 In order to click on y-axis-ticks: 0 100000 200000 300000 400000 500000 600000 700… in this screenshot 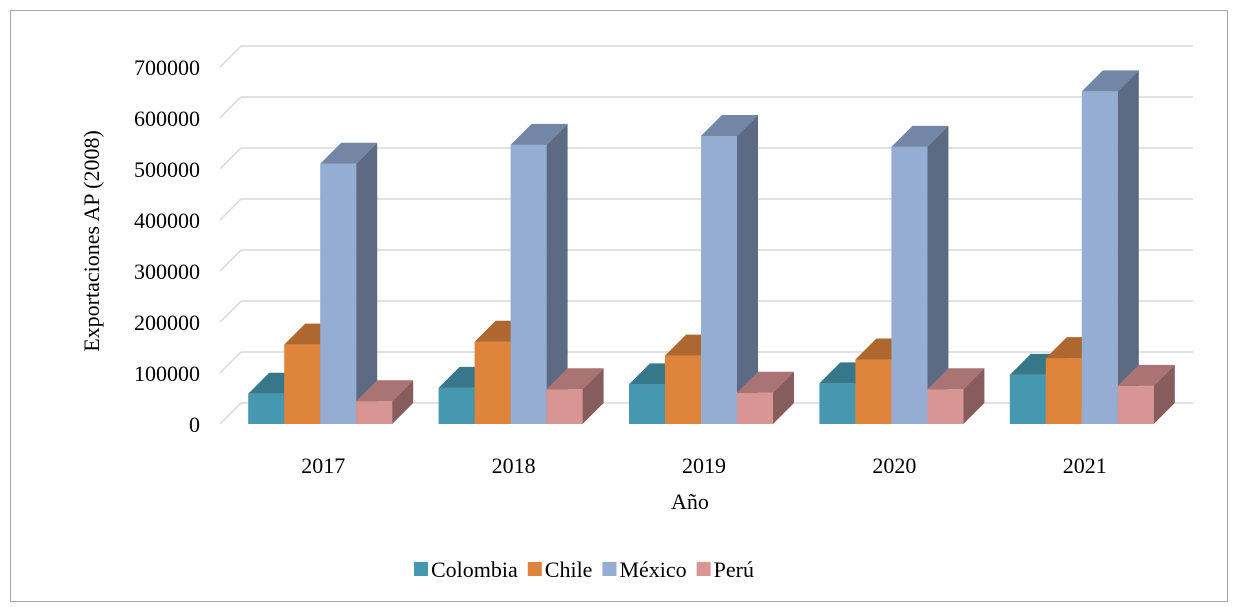, I will do `click(167, 246)`.